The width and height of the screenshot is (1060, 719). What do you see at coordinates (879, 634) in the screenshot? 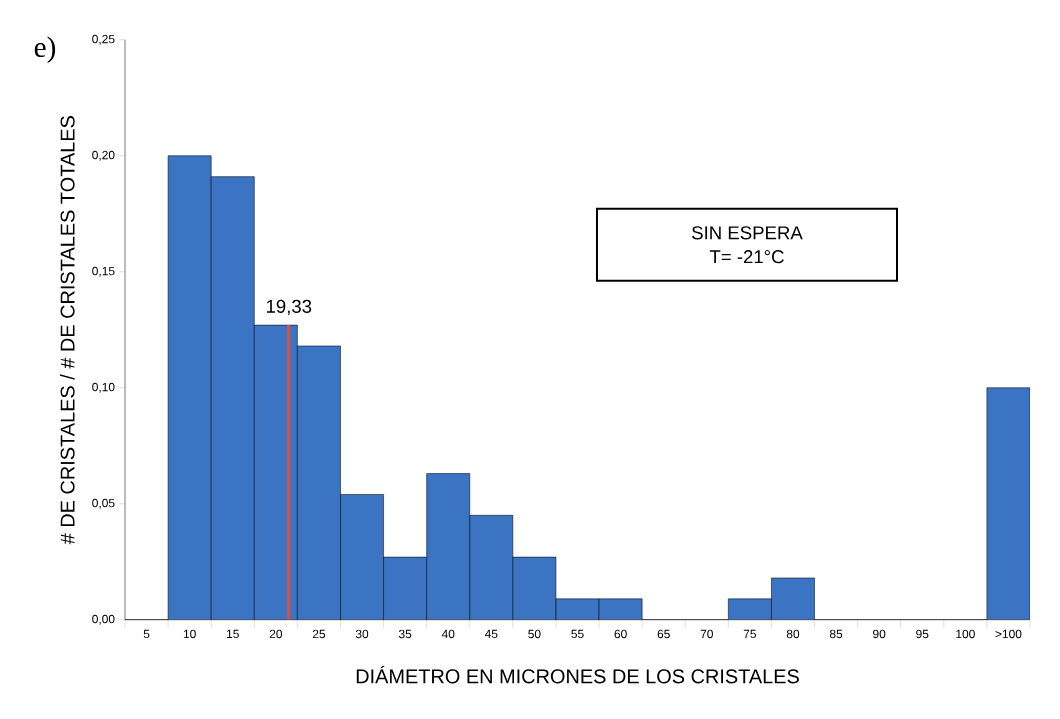
I see `x-tick-label: 90` at bounding box center [879, 634].